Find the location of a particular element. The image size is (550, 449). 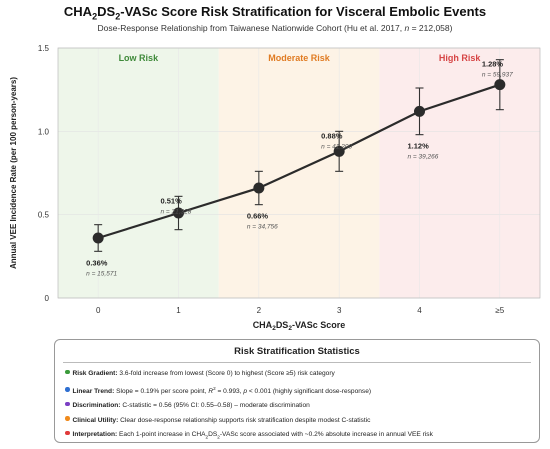

y-tick-label: 1.0 is located at coordinates (44, 131).